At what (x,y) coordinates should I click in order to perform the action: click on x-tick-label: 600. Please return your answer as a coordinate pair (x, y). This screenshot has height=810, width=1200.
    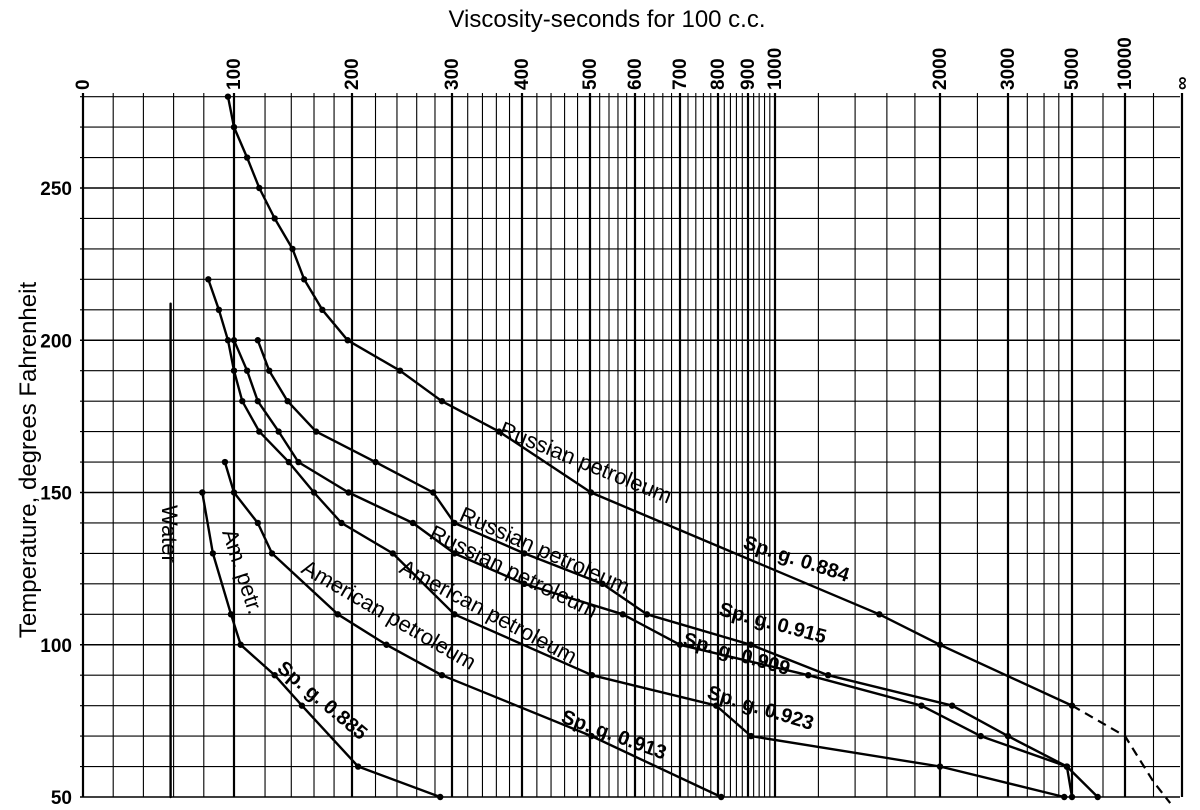
    Looking at the image, I should click on (635, 74).